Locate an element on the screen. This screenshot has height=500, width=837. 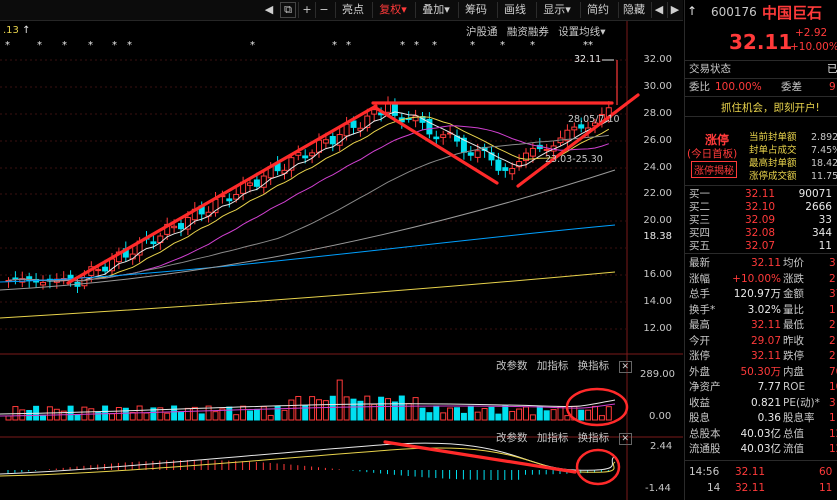
bid-row: 买二 32.10 2666 is located at coordinates (760, 207).